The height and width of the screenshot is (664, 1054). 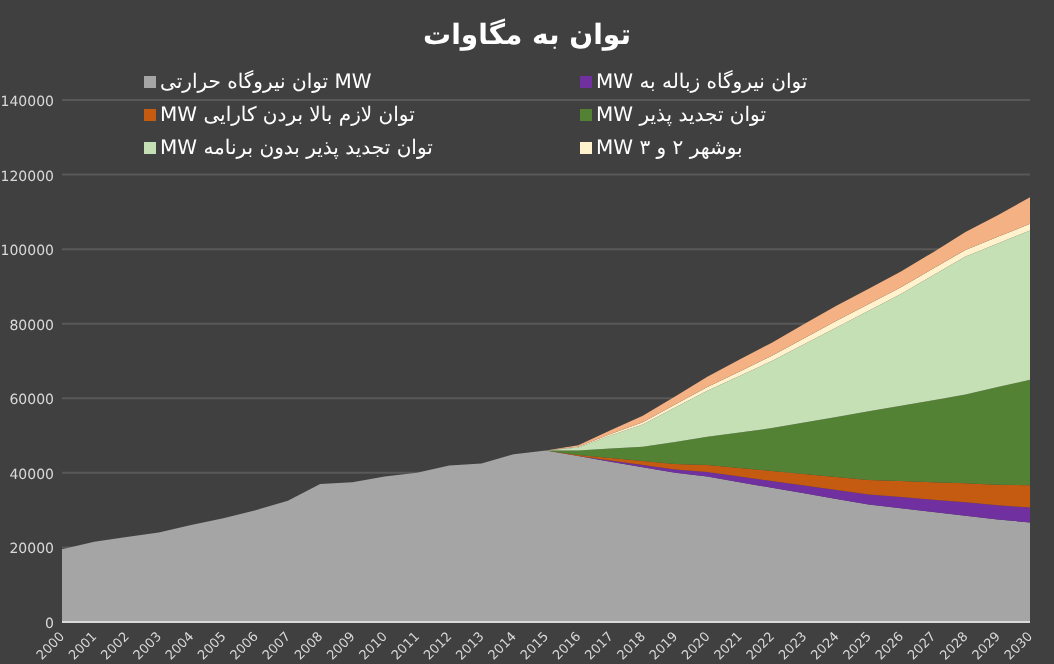 What do you see at coordinates (702, 82) in the screenshot?
I see `legend-label: توان نیروگاه زباله به MW` at bounding box center [702, 82].